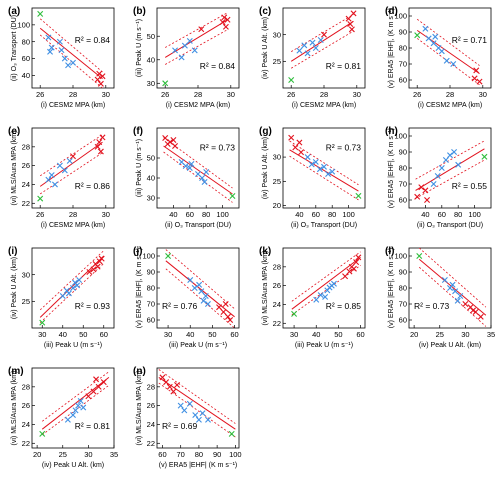 Image resolution: width=500 pixels, height=493 pixels. I want to click on panel-label: (g), so click(265, 131).